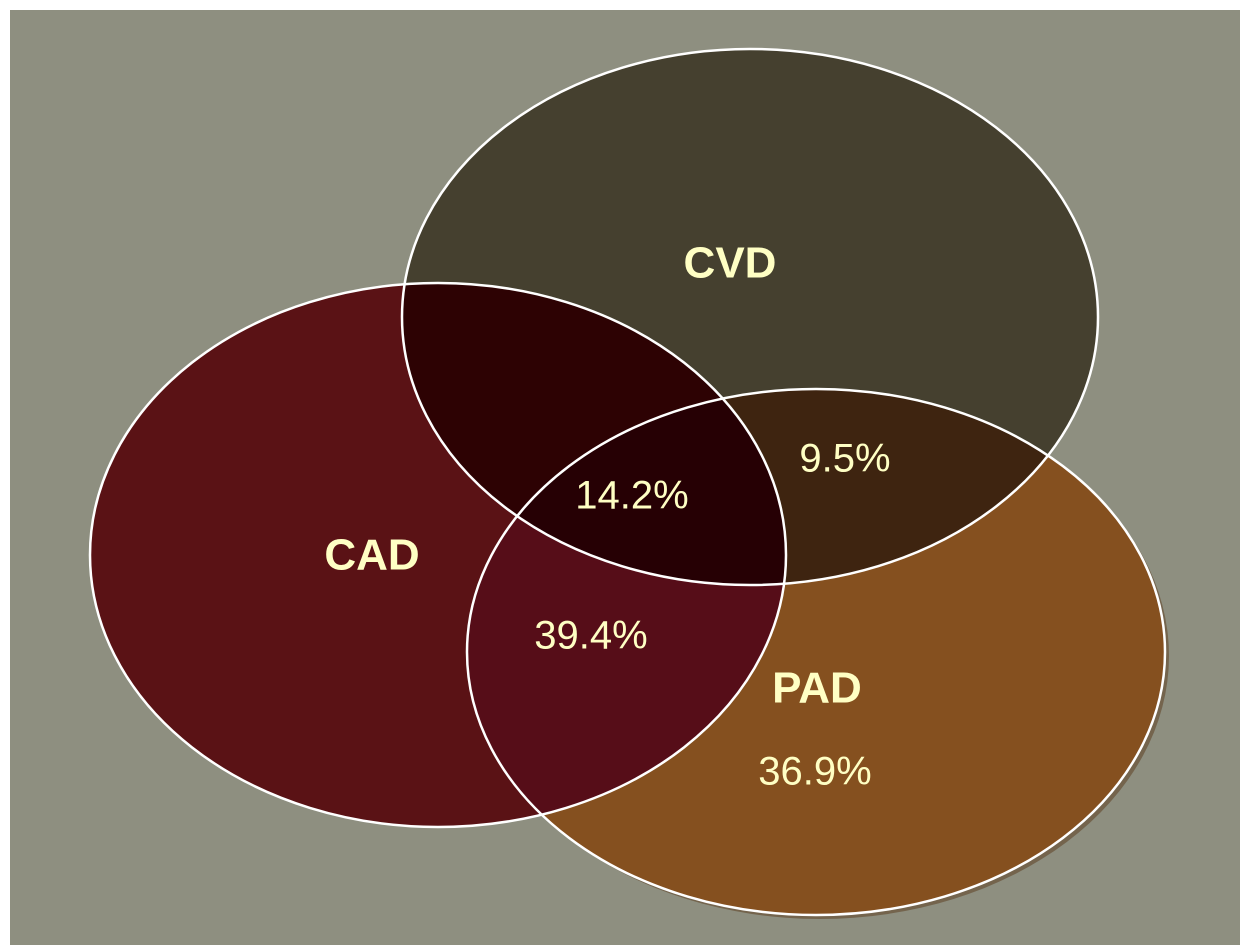 This screenshot has width=1240, height=949. What do you see at coordinates (814, 772) in the screenshot?
I see `region-label: 36.9%` at bounding box center [814, 772].